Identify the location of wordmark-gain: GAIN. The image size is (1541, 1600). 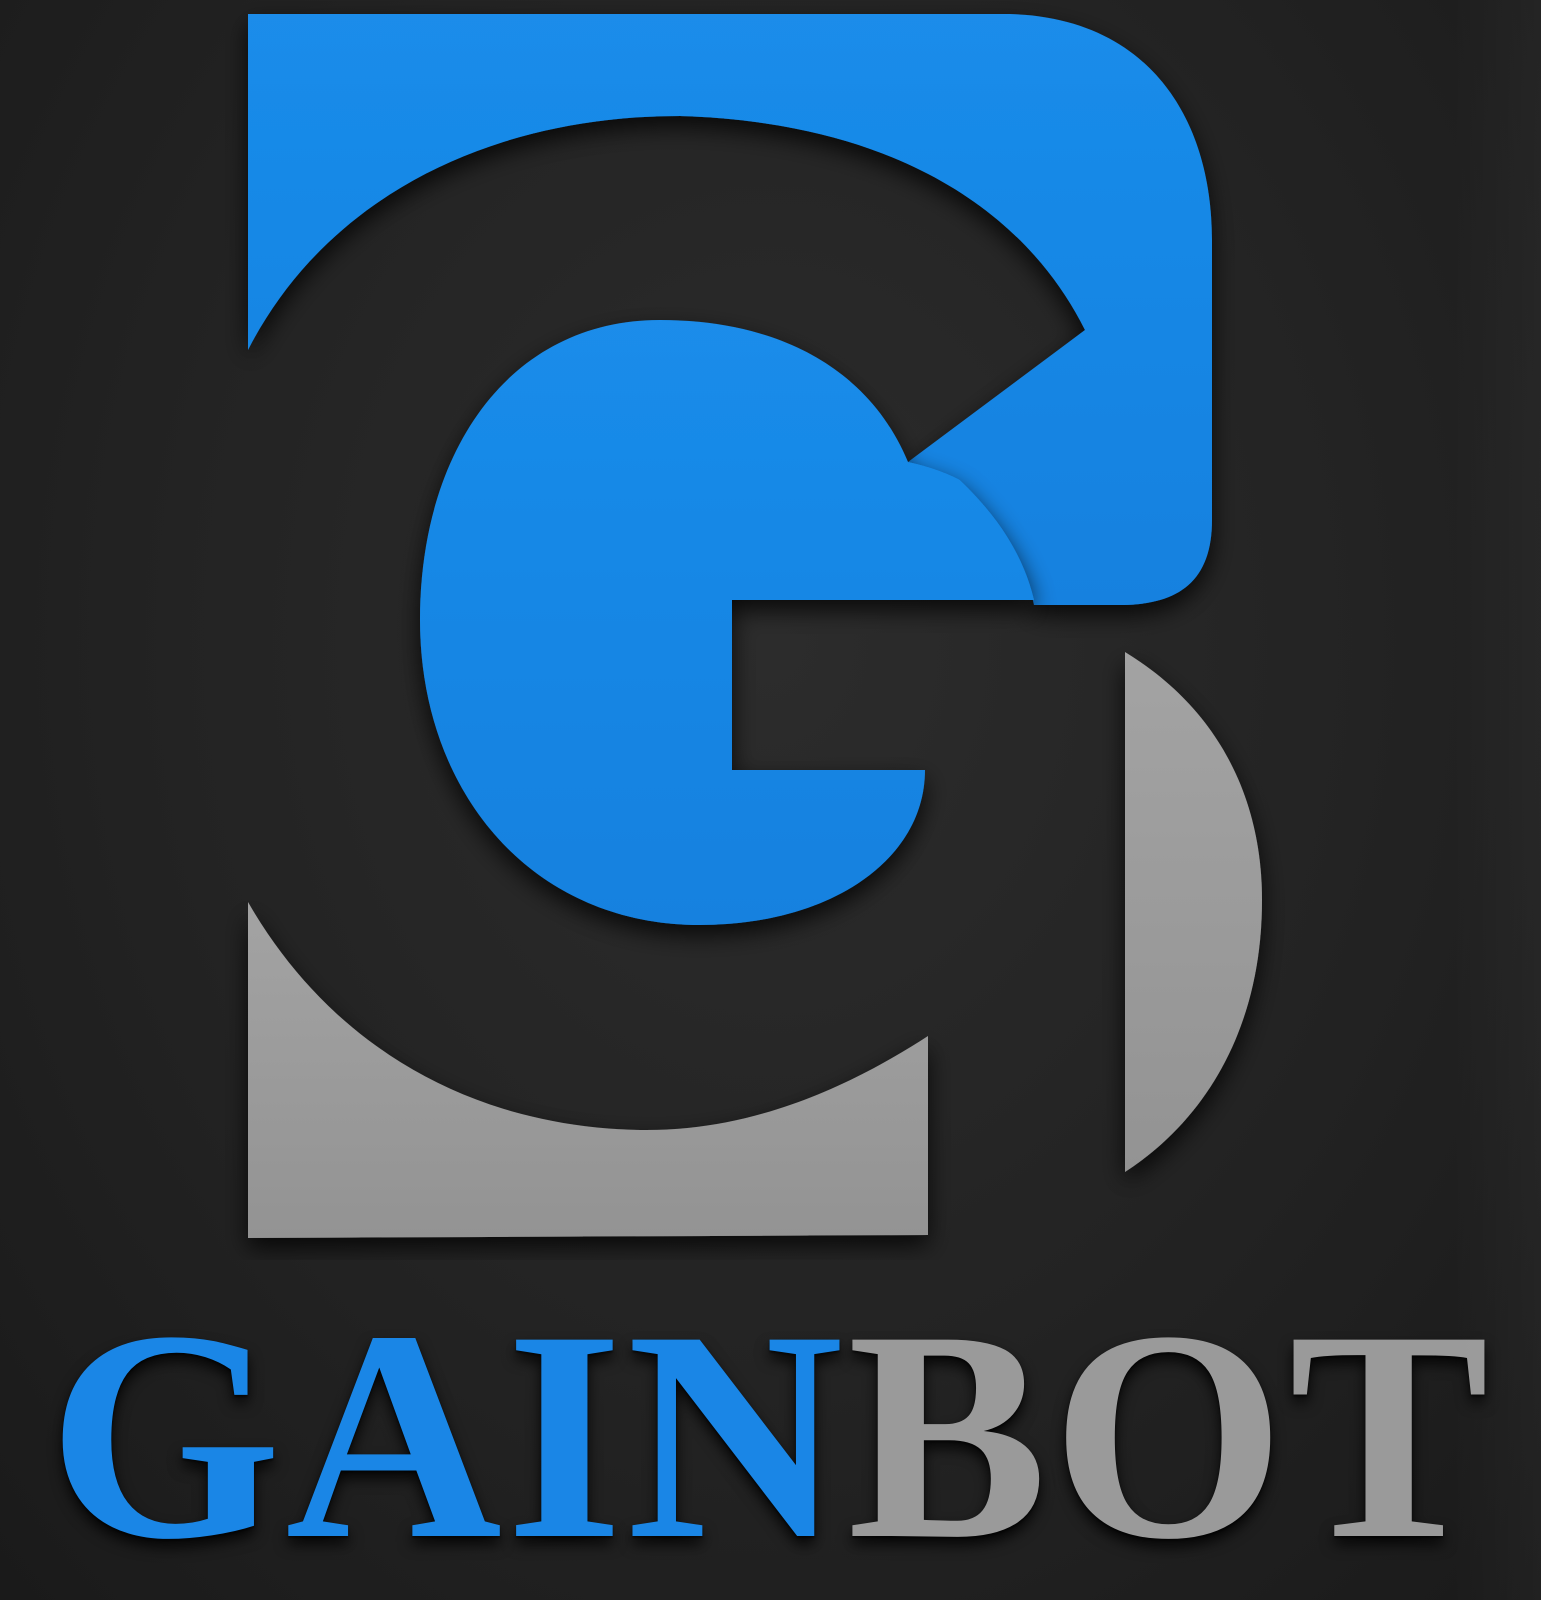
(448, 1434).